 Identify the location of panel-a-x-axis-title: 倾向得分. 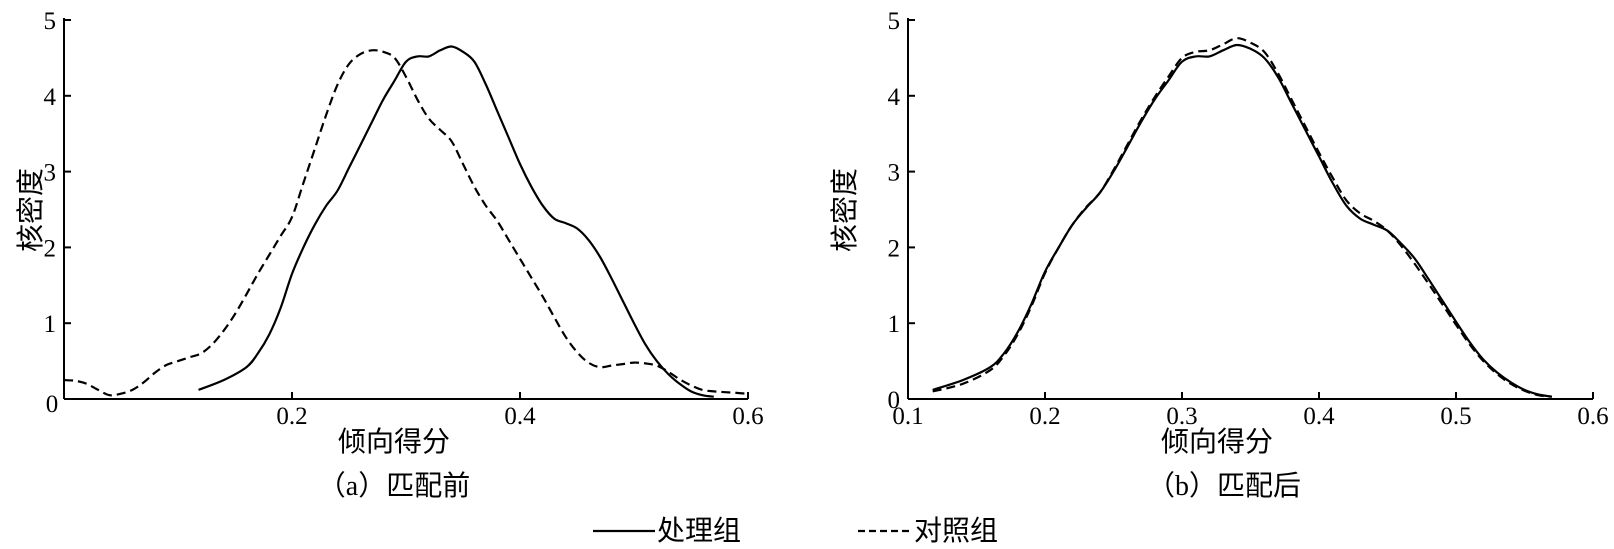
(394, 442).